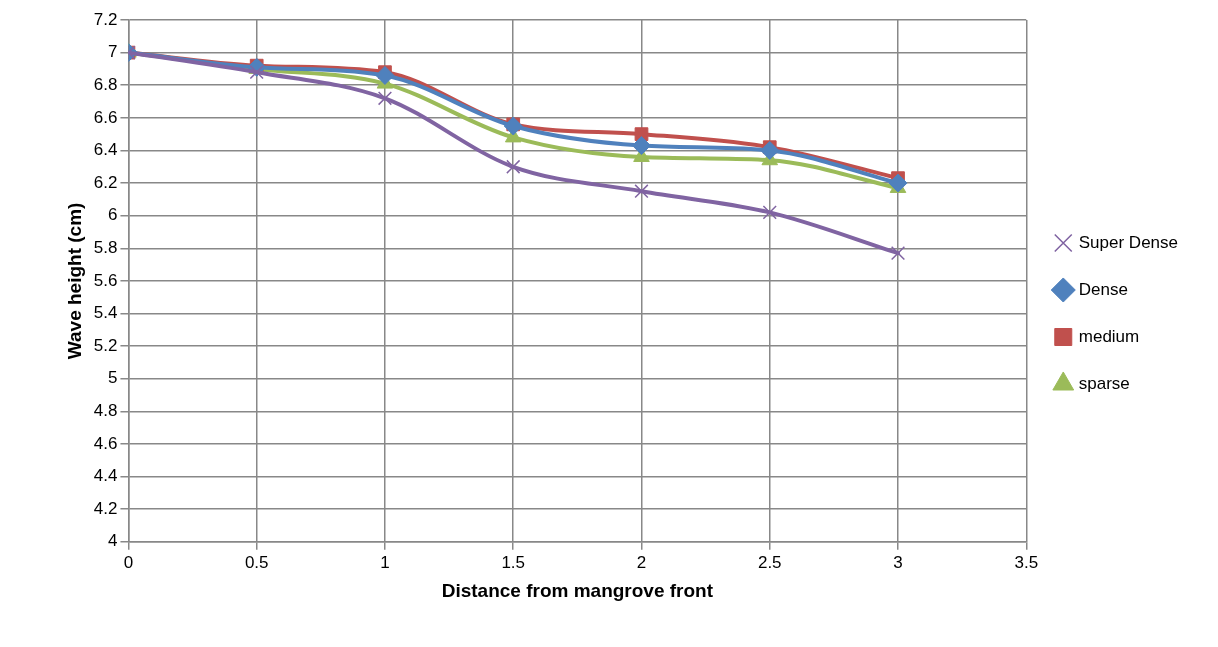  Describe the element at coordinates (1104, 383) in the screenshot. I see `legend-label: sparse` at that location.